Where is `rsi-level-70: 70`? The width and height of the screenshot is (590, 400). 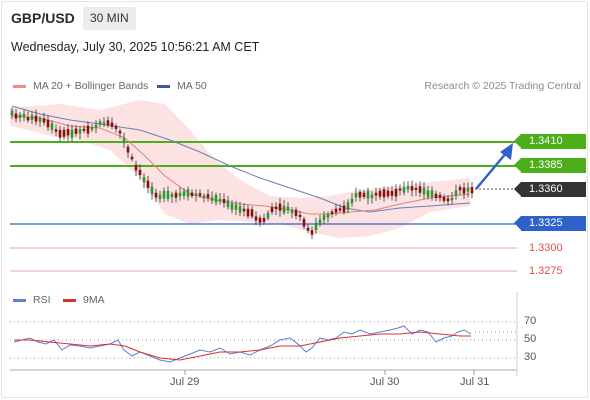
rsi-level-70: 70 is located at coordinates (530, 321).